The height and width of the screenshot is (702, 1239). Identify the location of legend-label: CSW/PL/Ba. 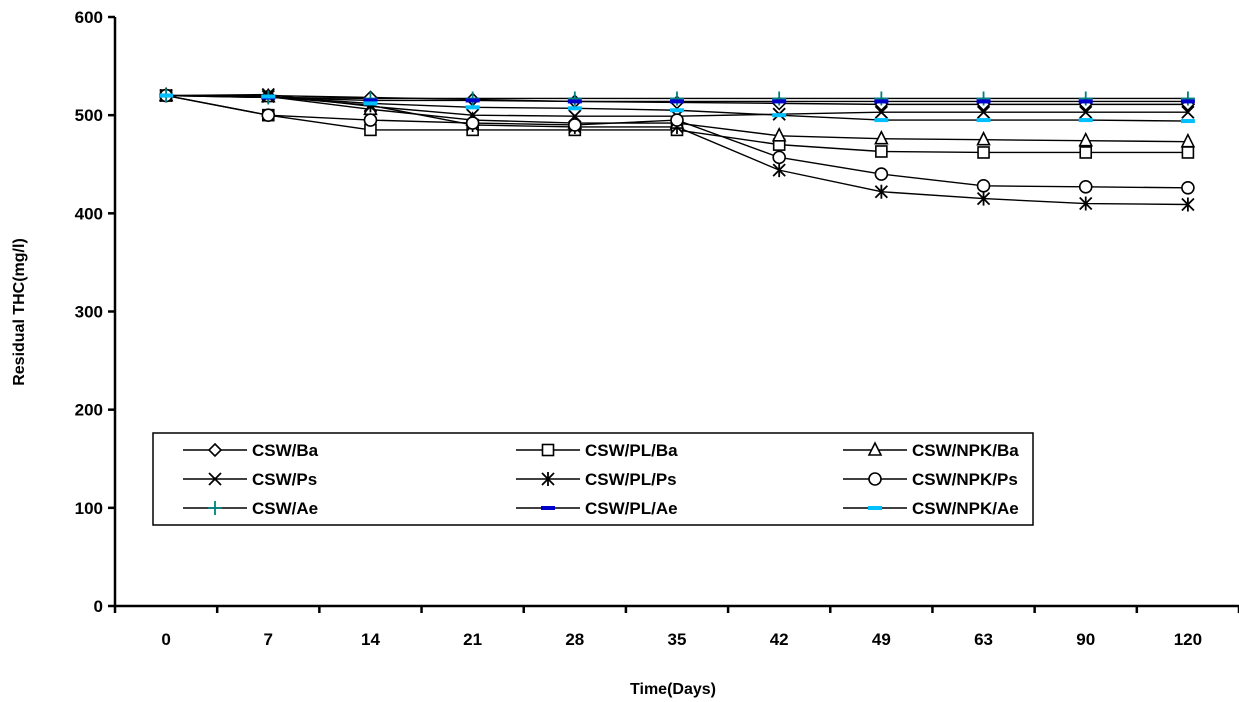
(631, 450).